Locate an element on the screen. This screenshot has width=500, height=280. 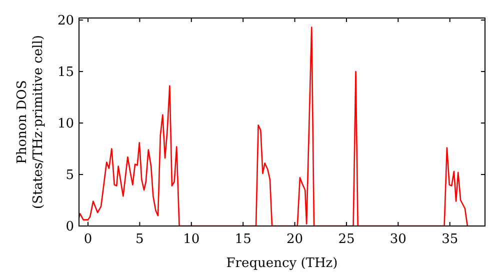
x-tick-label: 20 is located at coordinates (295, 239).